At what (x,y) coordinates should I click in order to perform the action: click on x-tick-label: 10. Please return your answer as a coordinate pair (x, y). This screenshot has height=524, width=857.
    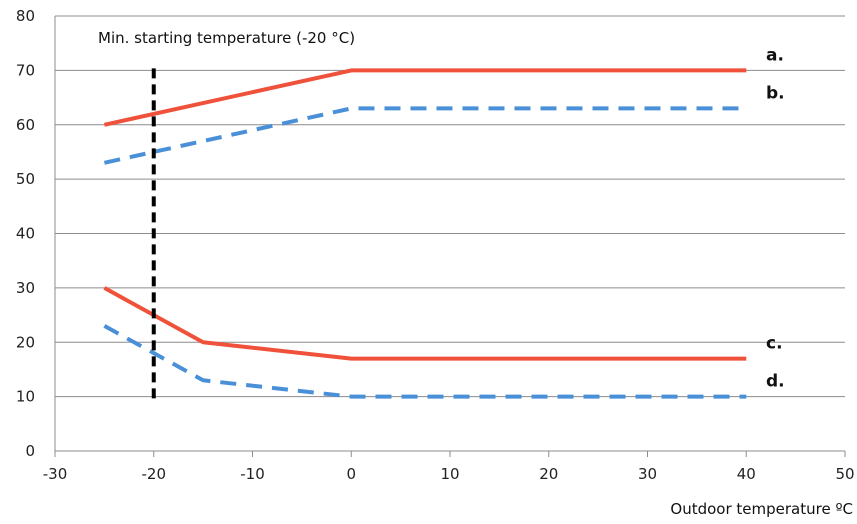
    Looking at the image, I should click on (449, 474).